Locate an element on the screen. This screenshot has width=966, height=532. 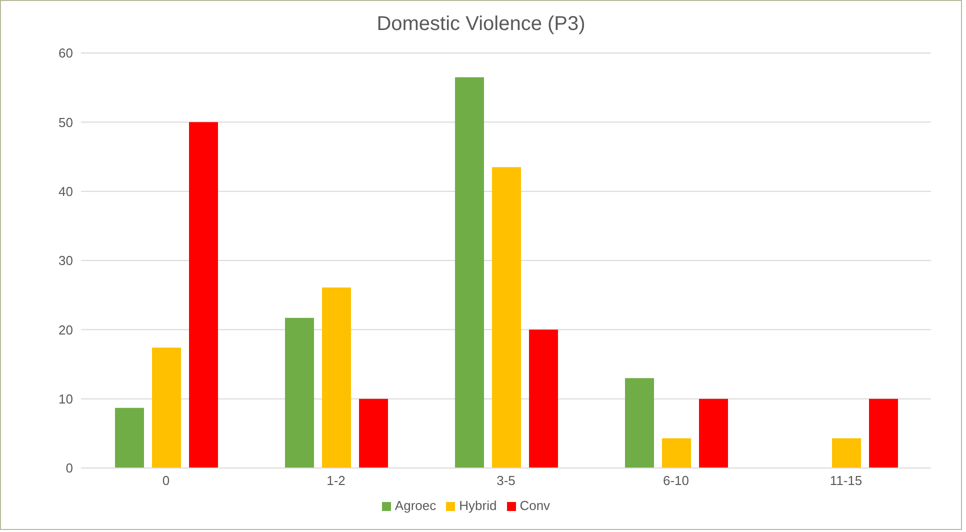
y-tick-label: 60 is located at coordinates (65, 53).